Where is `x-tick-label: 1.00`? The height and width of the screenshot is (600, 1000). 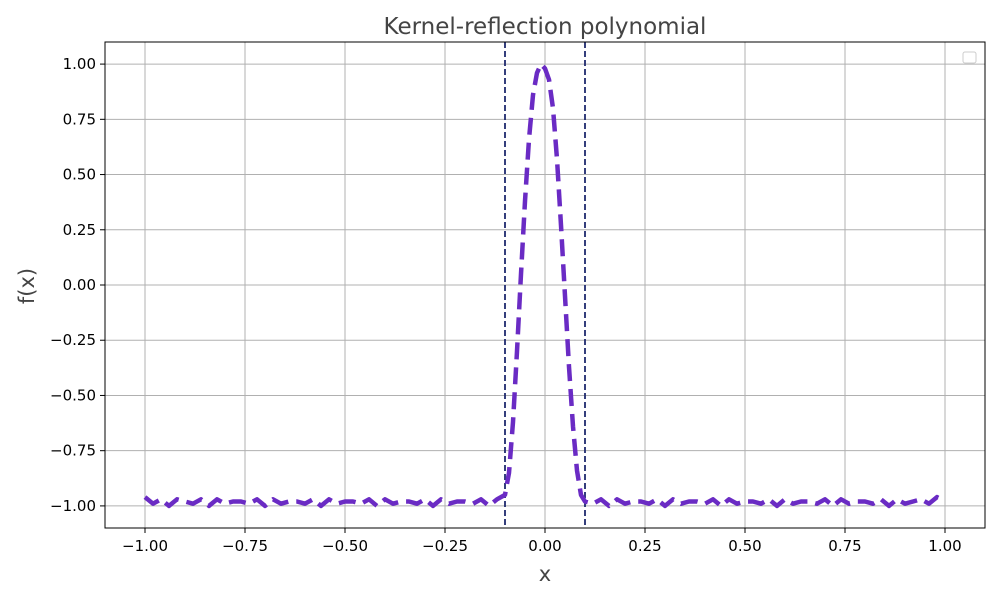
x-tick-label: 1.00 is located at coordinates (944, 546).